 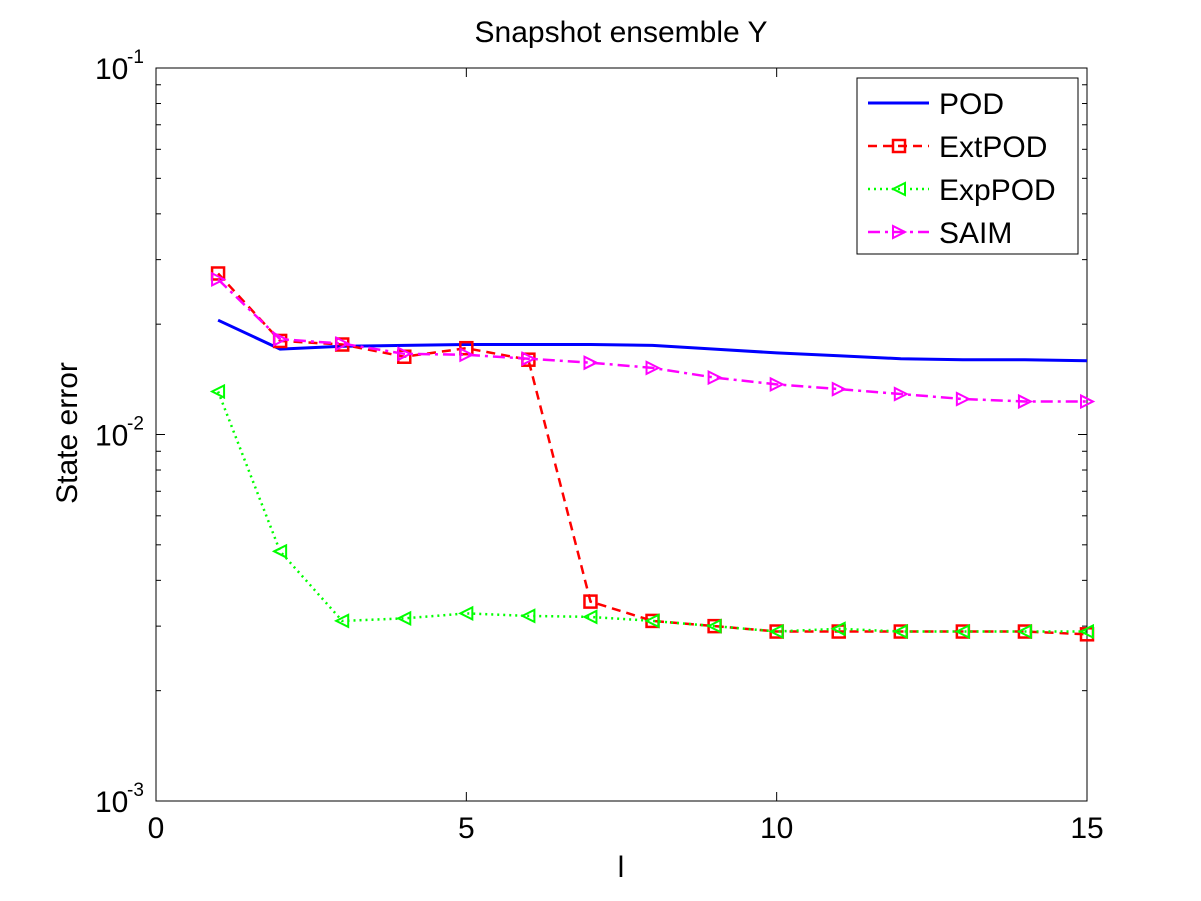 What do you see at coordinates (997, 190) in the screenshot?
I see `legend-label-exppod: ExpPOD` at bounding box center [997, 190].